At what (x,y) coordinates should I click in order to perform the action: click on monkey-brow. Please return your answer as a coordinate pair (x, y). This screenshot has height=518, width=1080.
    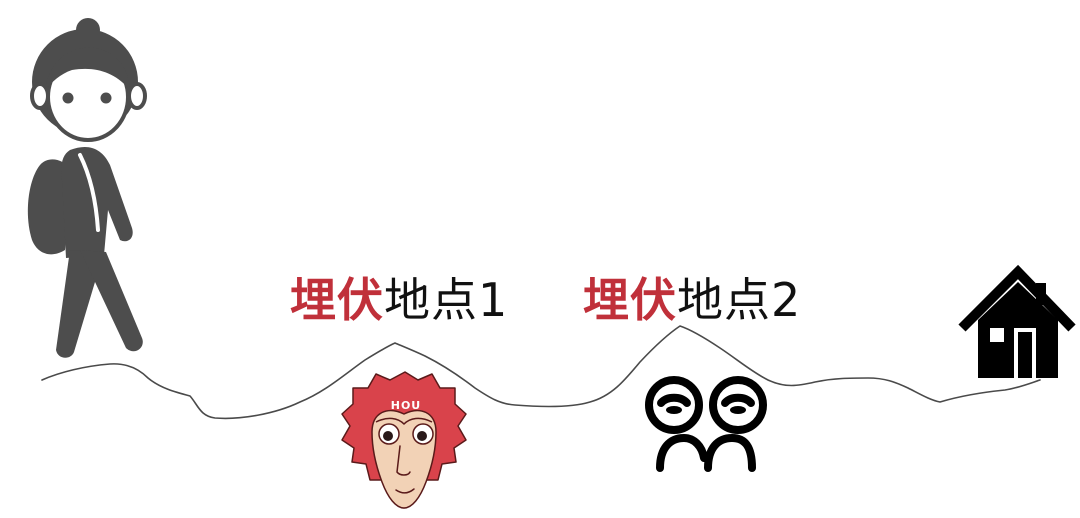
    Looking at the image, I should click on (404, 421).